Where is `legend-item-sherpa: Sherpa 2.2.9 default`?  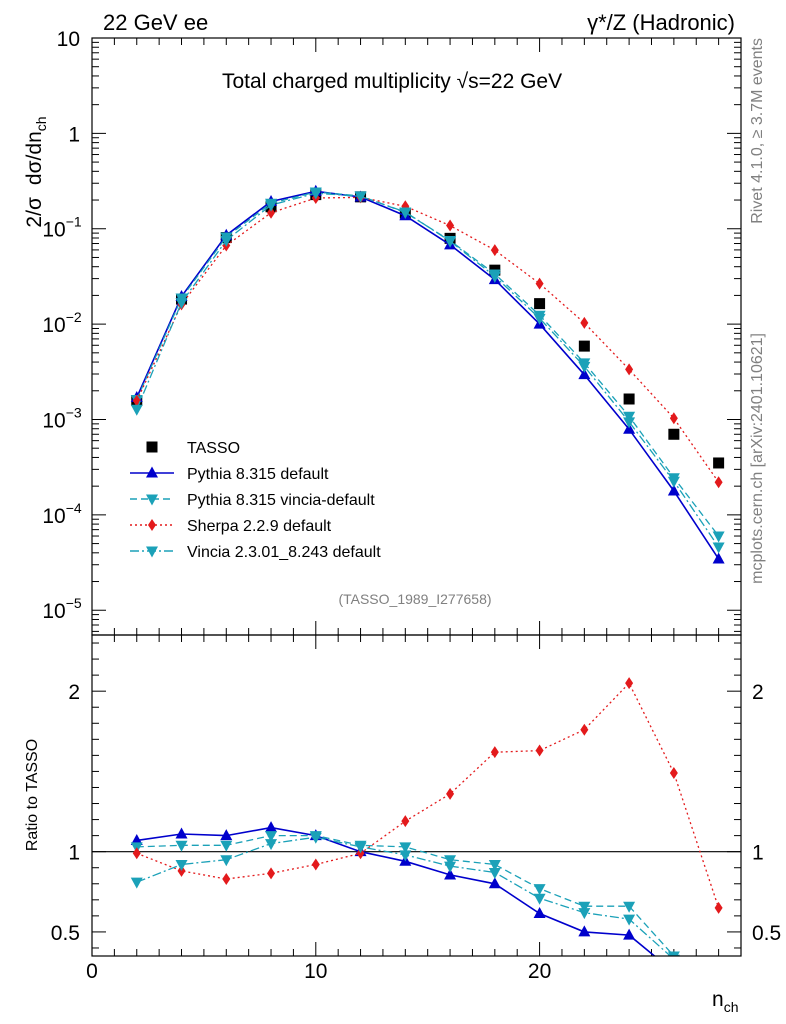 legend-item-sherpa: Sherpa 2.2.9 default is located at coordinates (231, 526).